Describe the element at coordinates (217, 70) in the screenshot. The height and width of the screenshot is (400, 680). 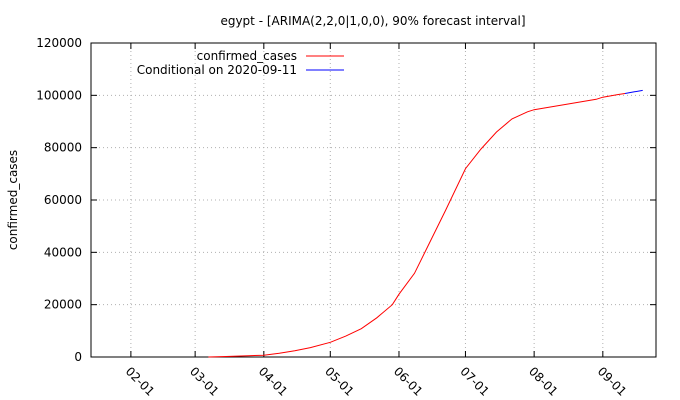
I see `legend-label: Conditional on 2020-09-11` at that location.